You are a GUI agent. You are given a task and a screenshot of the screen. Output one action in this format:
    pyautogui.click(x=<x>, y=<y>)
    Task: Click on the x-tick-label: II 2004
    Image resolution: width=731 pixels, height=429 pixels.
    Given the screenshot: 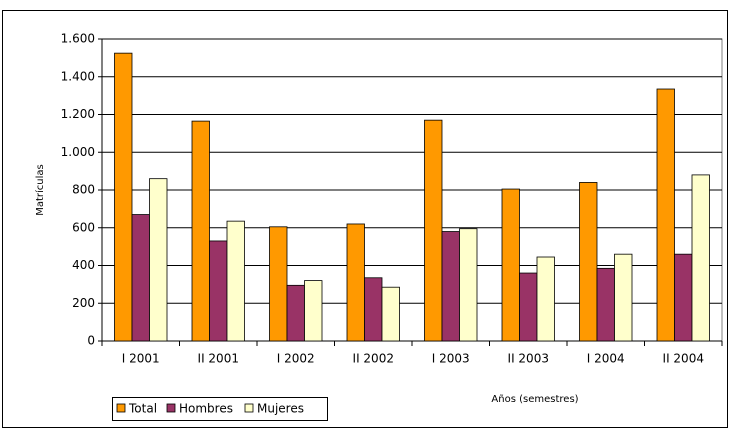 What is the action you would take?
    pyautogui.click(x=683, y=359)
    